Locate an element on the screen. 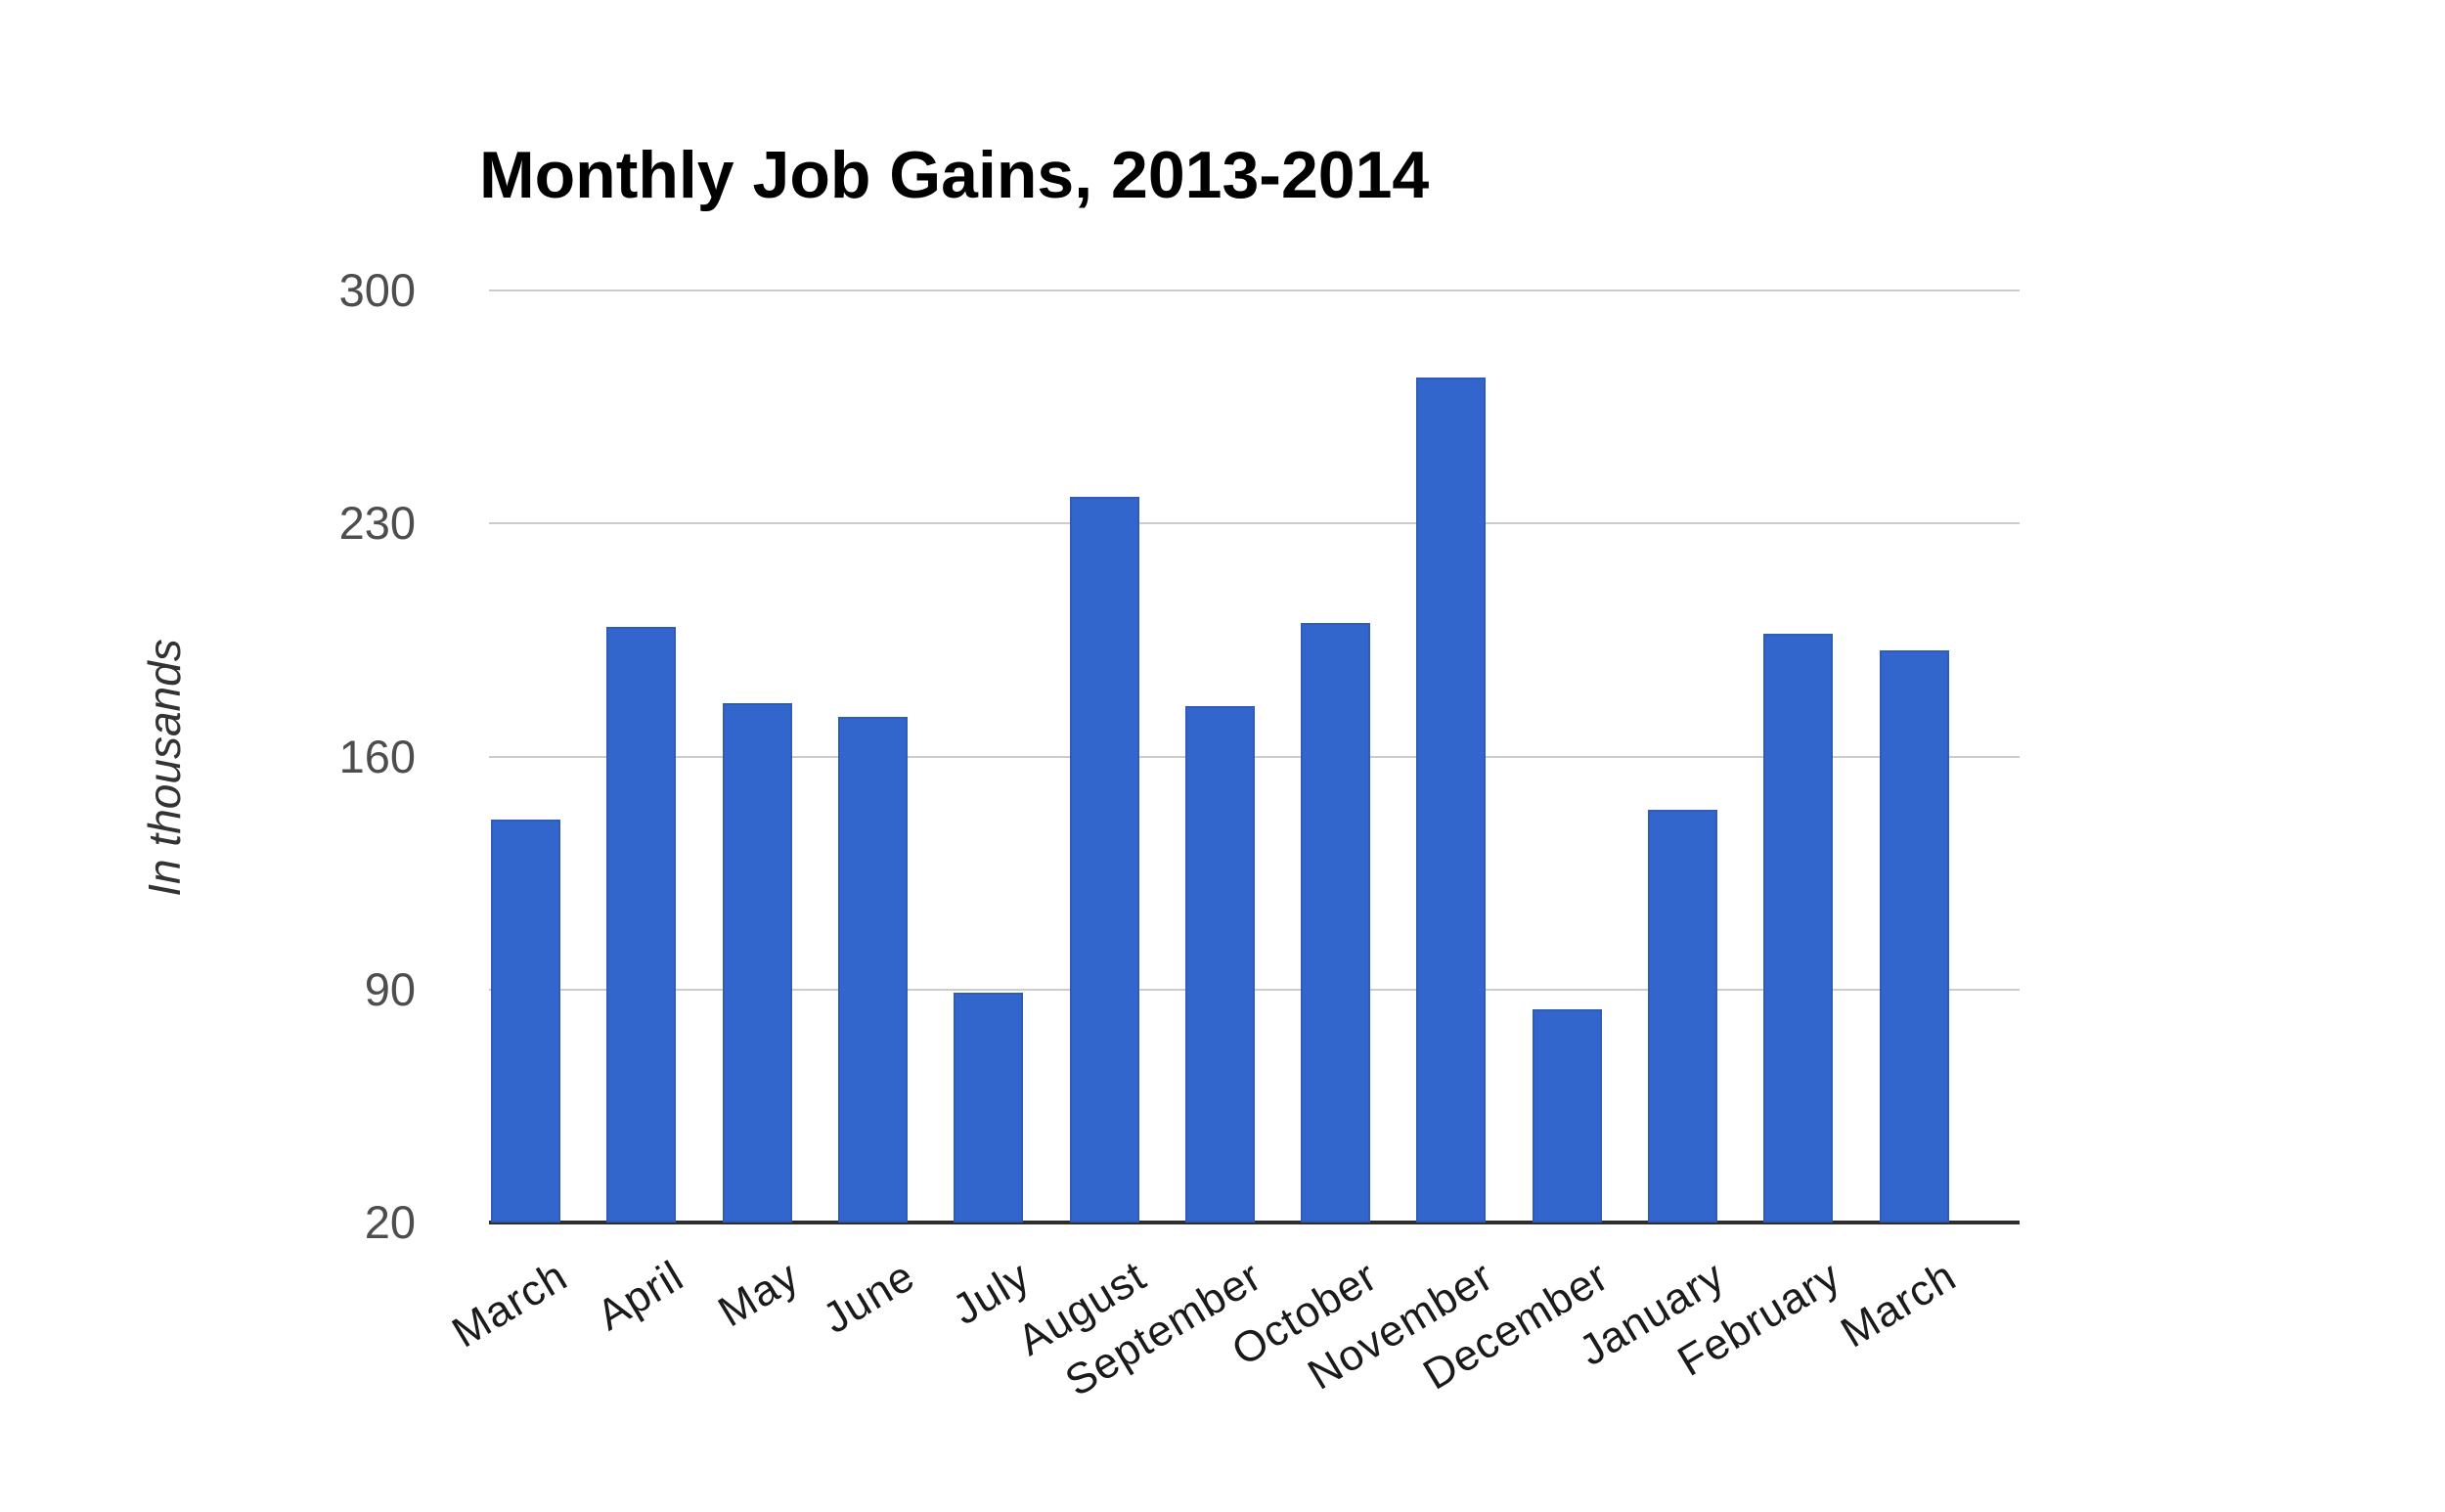  y-tick-label-300: 300 is located at coordinates (377, 290).